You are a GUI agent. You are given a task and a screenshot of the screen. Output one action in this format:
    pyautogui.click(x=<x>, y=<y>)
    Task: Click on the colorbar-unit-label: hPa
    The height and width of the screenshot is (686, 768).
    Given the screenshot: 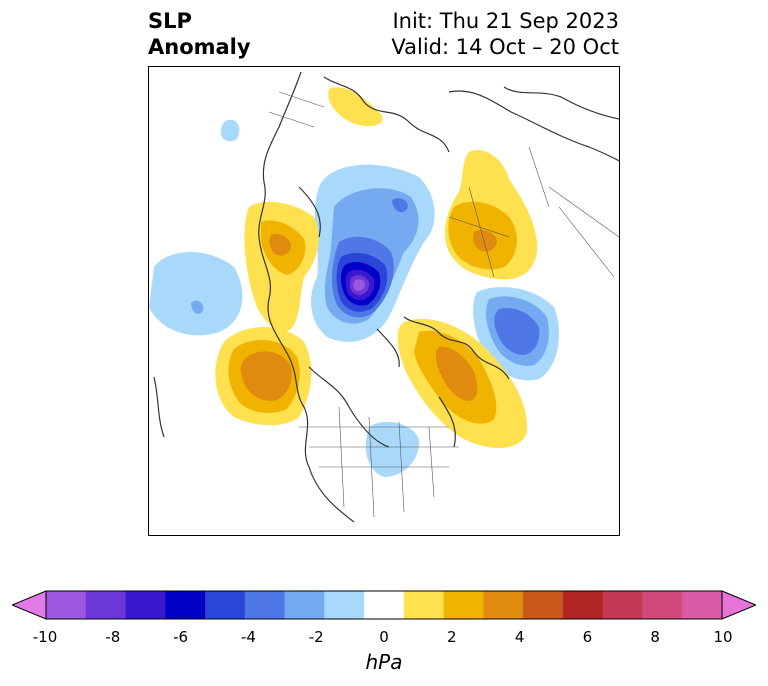 What is the action you would take?
    pyautogui.click(x=384, y=662)
    